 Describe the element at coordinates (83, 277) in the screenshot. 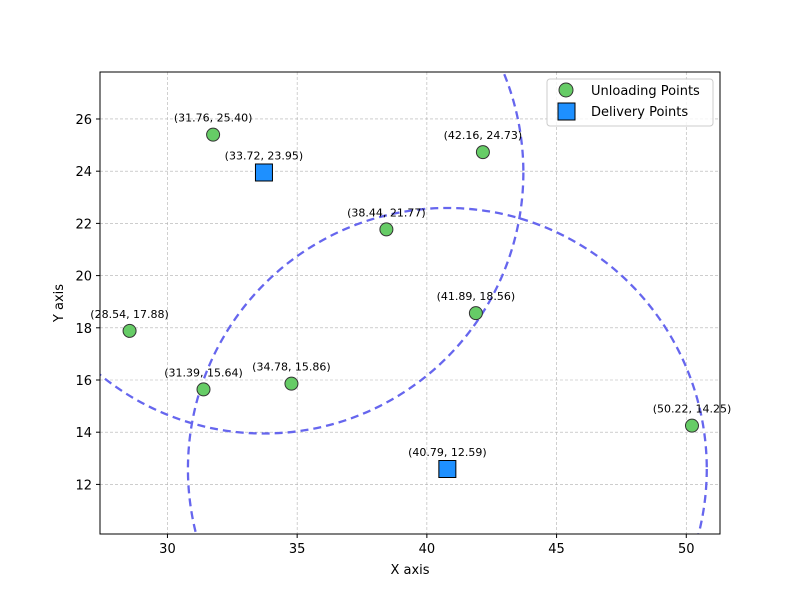

I see `y-tick-label: 20` at that location.